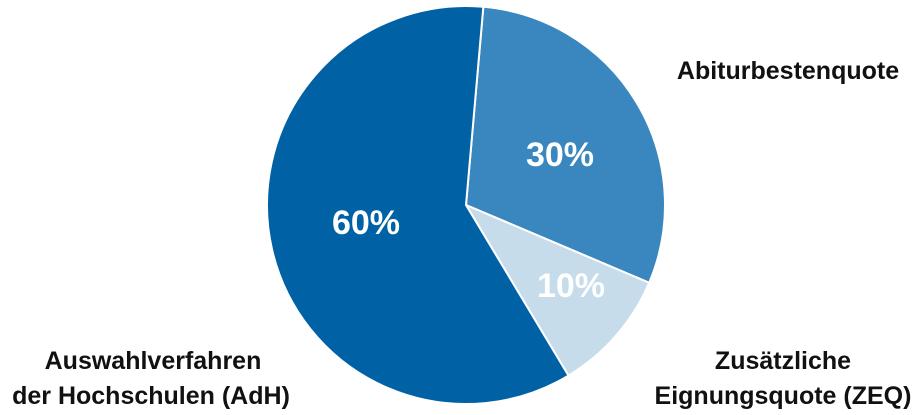 The image size is (921, 415). I want to click on data-label-adh: 60%, so click(366, 223).